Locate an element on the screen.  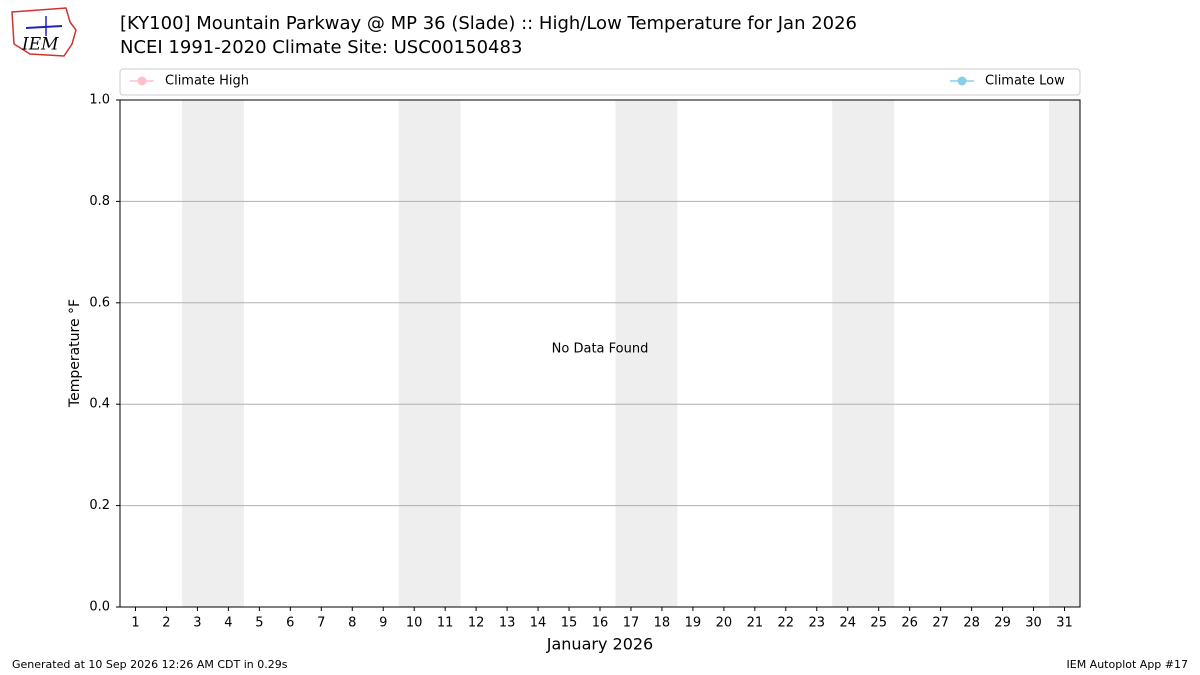
legend-label: Climate Low is located at coordinates (1025, 81).